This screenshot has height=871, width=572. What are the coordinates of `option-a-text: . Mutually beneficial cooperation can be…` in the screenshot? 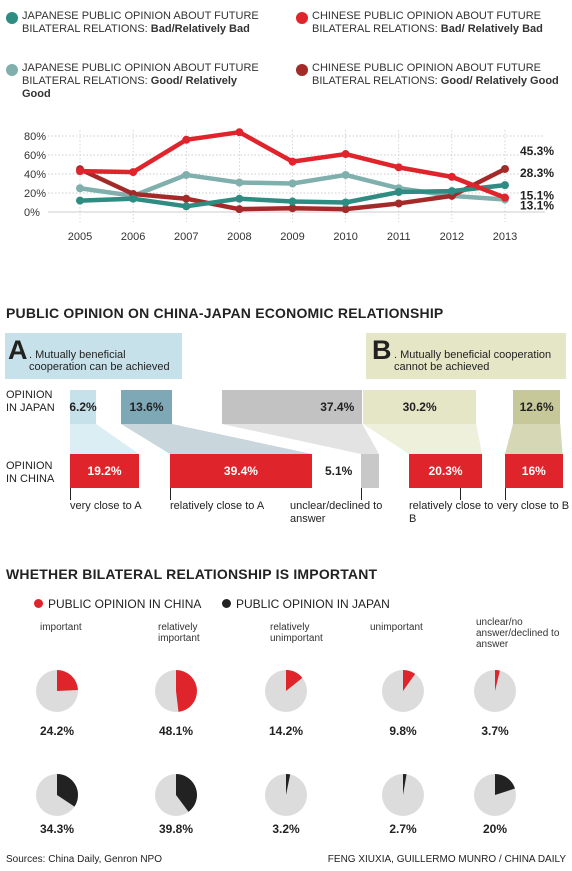 It's located at (99, 361).